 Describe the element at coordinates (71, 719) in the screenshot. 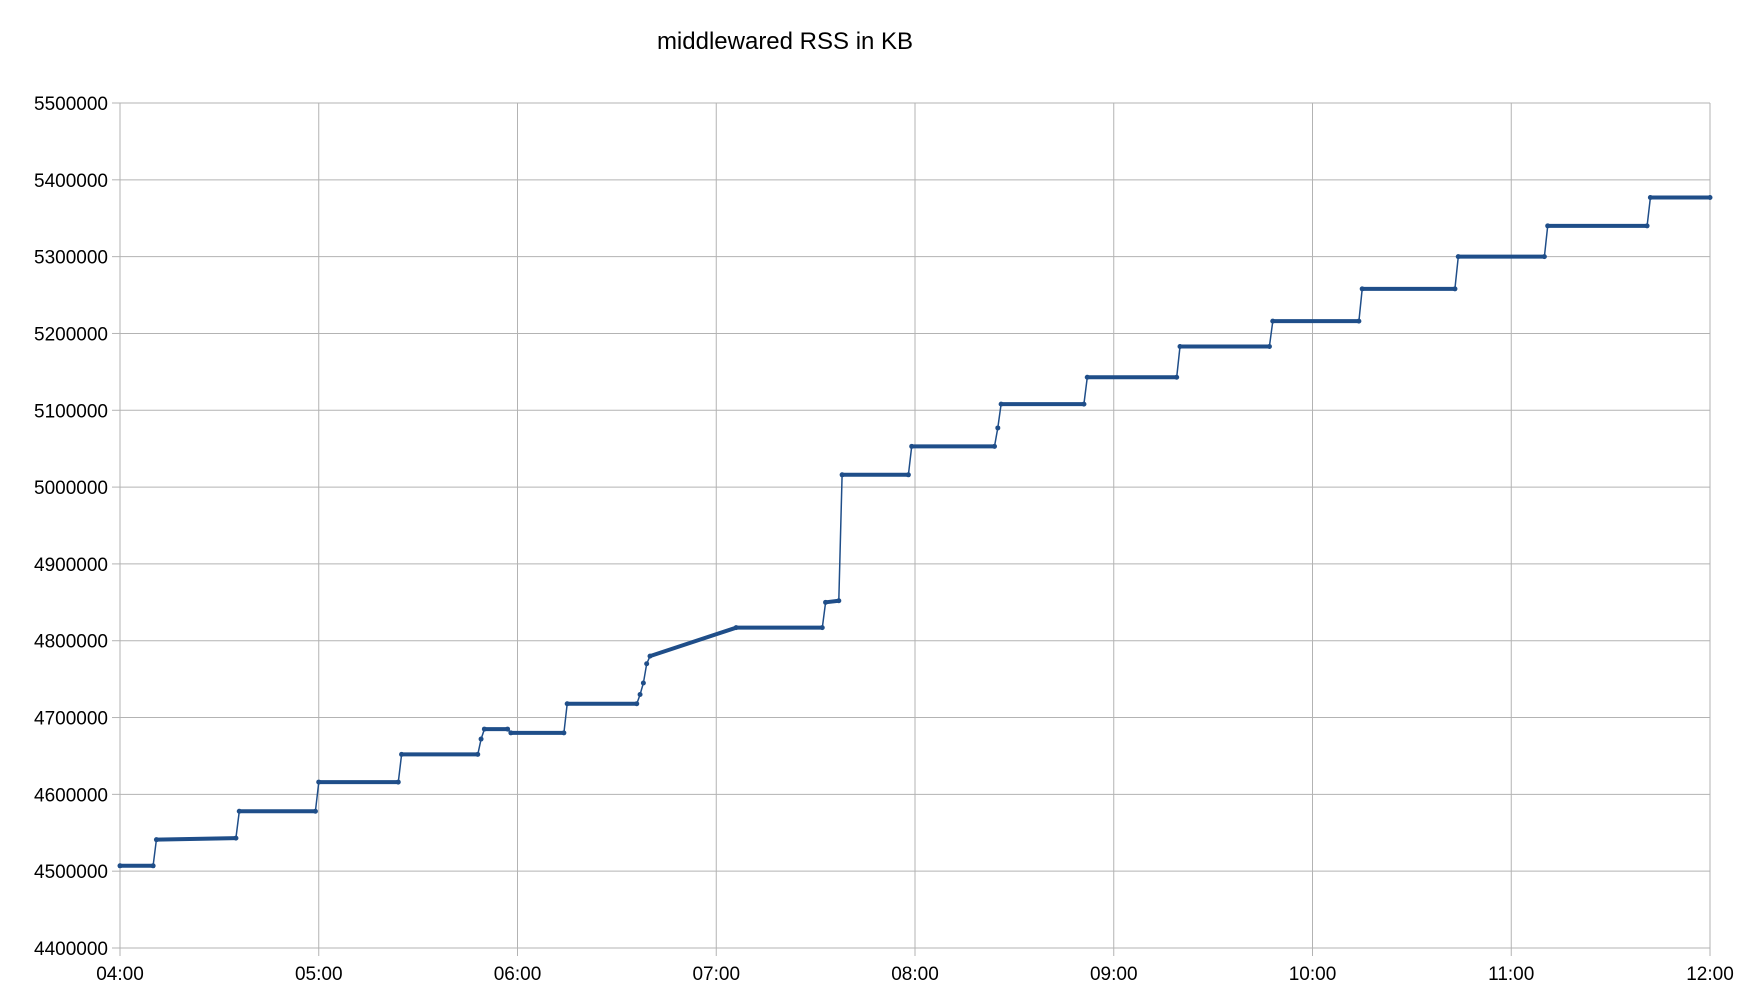

I see `y-tick-label: 4700000` at that location.